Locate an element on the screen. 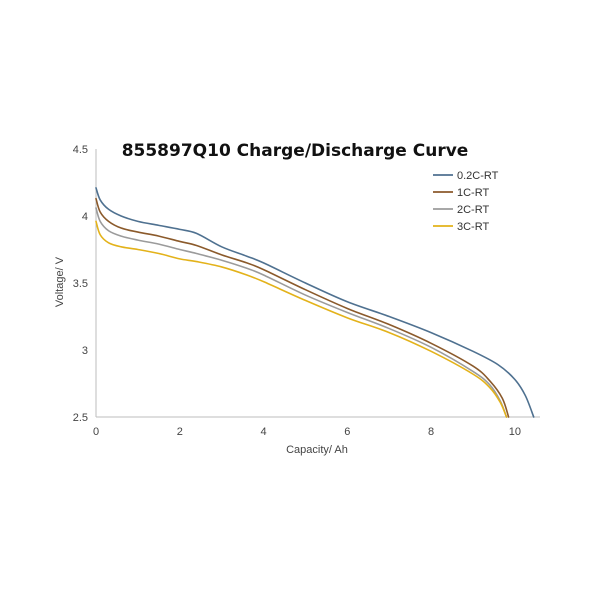 The image size is (600, 600). x-tick-label: 8 is located at coordinates (431, 432).